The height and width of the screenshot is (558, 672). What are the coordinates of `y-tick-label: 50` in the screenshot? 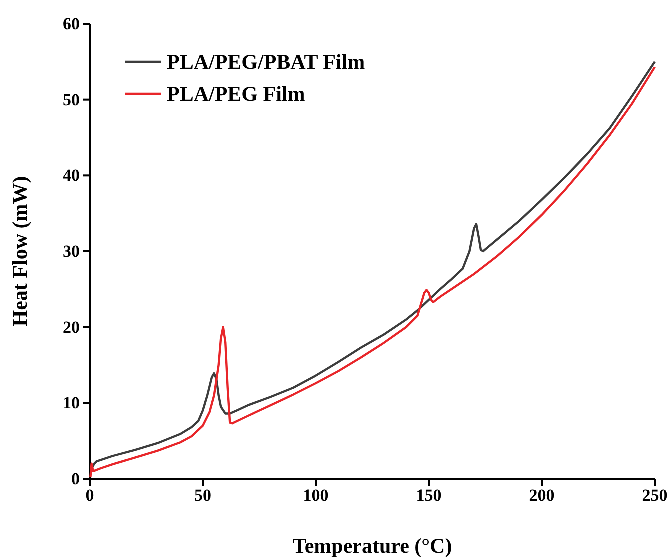 It's located at (71, 100).